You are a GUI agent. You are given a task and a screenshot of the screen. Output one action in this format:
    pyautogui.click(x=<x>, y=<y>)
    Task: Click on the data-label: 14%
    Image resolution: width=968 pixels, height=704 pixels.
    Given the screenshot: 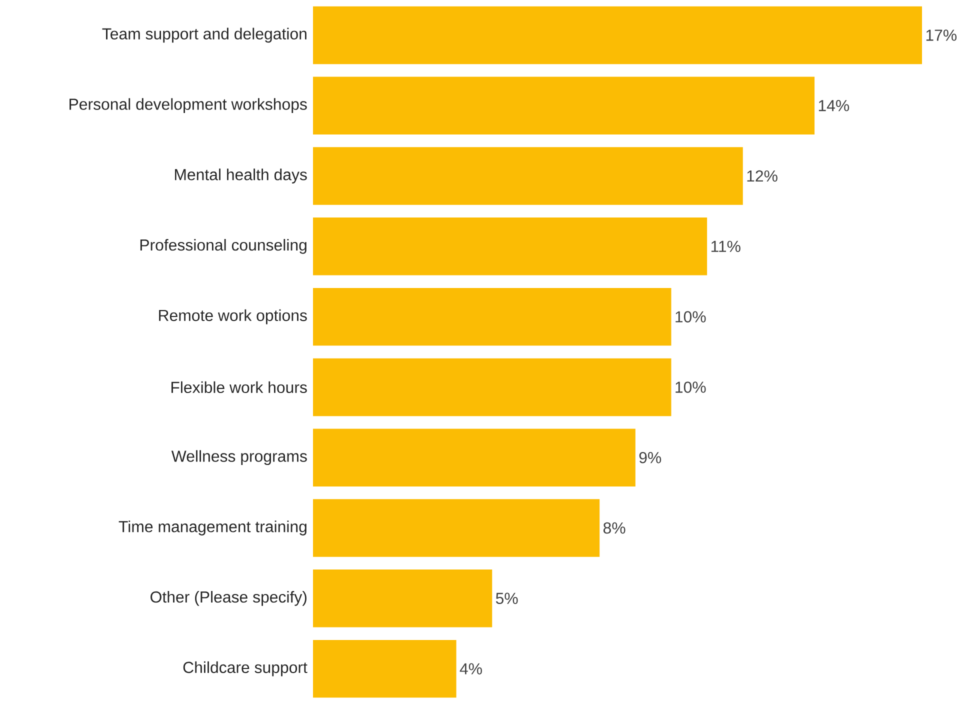 What is the action you would take?
    pyautogui.click(x=834, y=106)
    